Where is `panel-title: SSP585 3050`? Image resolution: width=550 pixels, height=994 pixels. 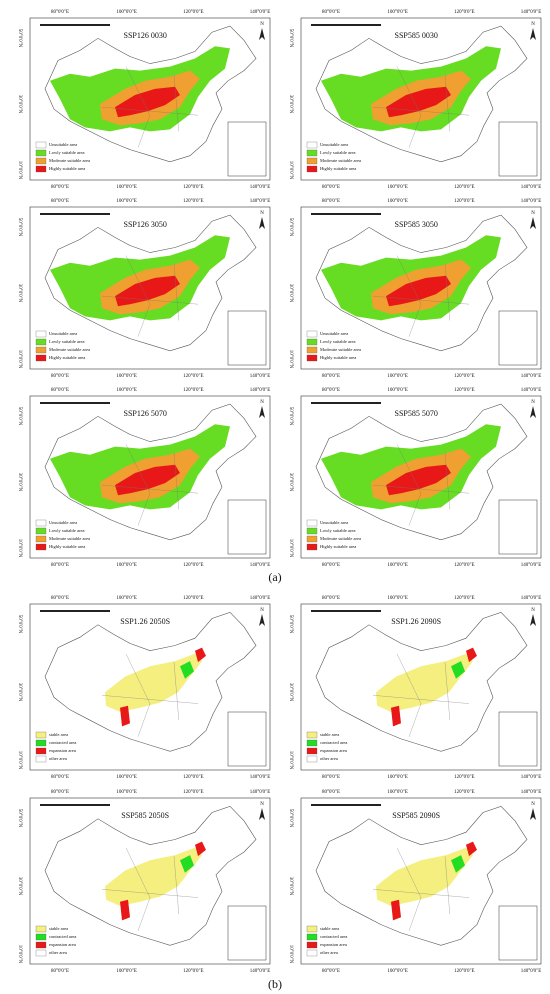 panel-title: SSP585 3050 is located at coordinates (416, 224).